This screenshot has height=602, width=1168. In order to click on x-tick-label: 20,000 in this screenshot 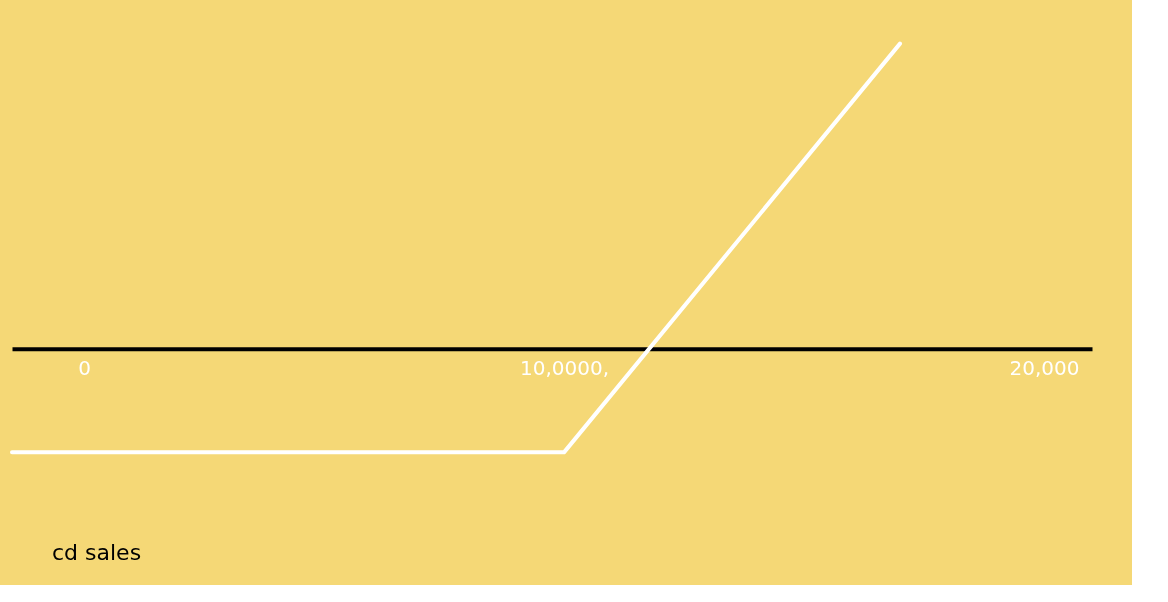, I will do `click(1044, 368)`.